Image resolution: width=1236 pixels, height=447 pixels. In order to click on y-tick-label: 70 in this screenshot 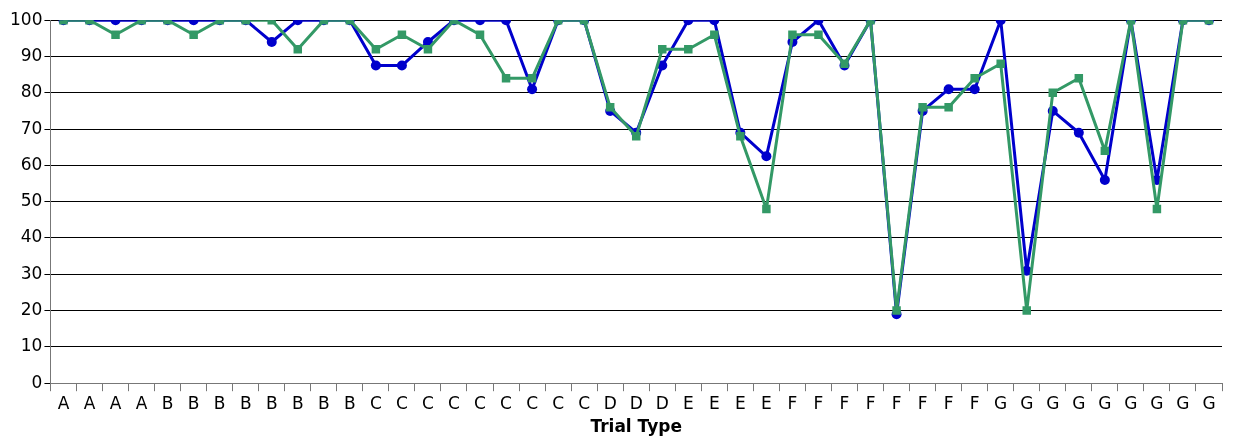, I will do `click(31, 127)`.